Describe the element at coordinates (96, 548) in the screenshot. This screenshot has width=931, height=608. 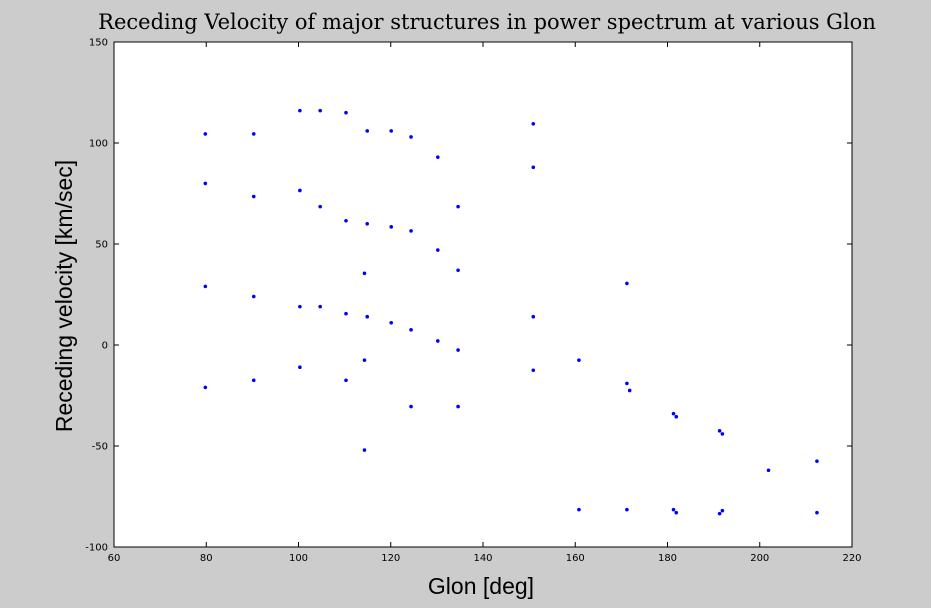
I see `y-tick-label: -100` at that location.